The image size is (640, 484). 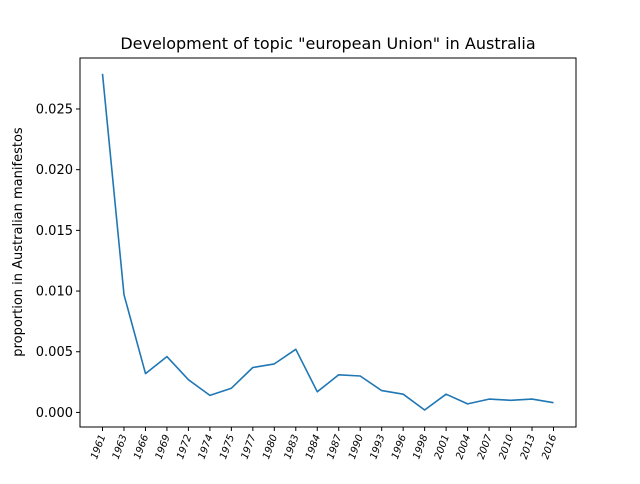 I want to click on y-axis-label: proportion in Australian manifestos, so click(x=18, y=242).